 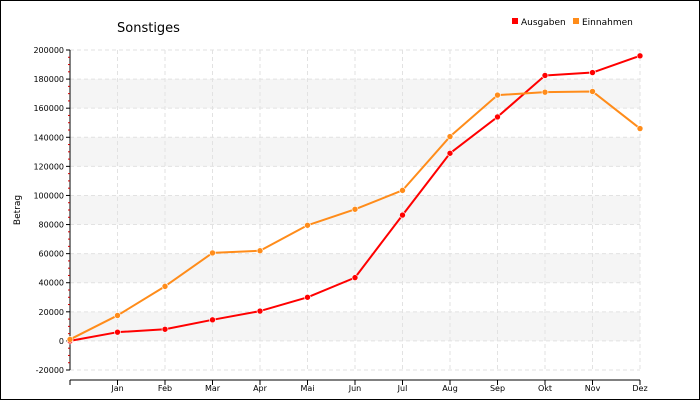 What do you see at coordinates (545, 388) in the screenshot?
I see `x-tick-label: Okt` at bounding box center [545, 388].